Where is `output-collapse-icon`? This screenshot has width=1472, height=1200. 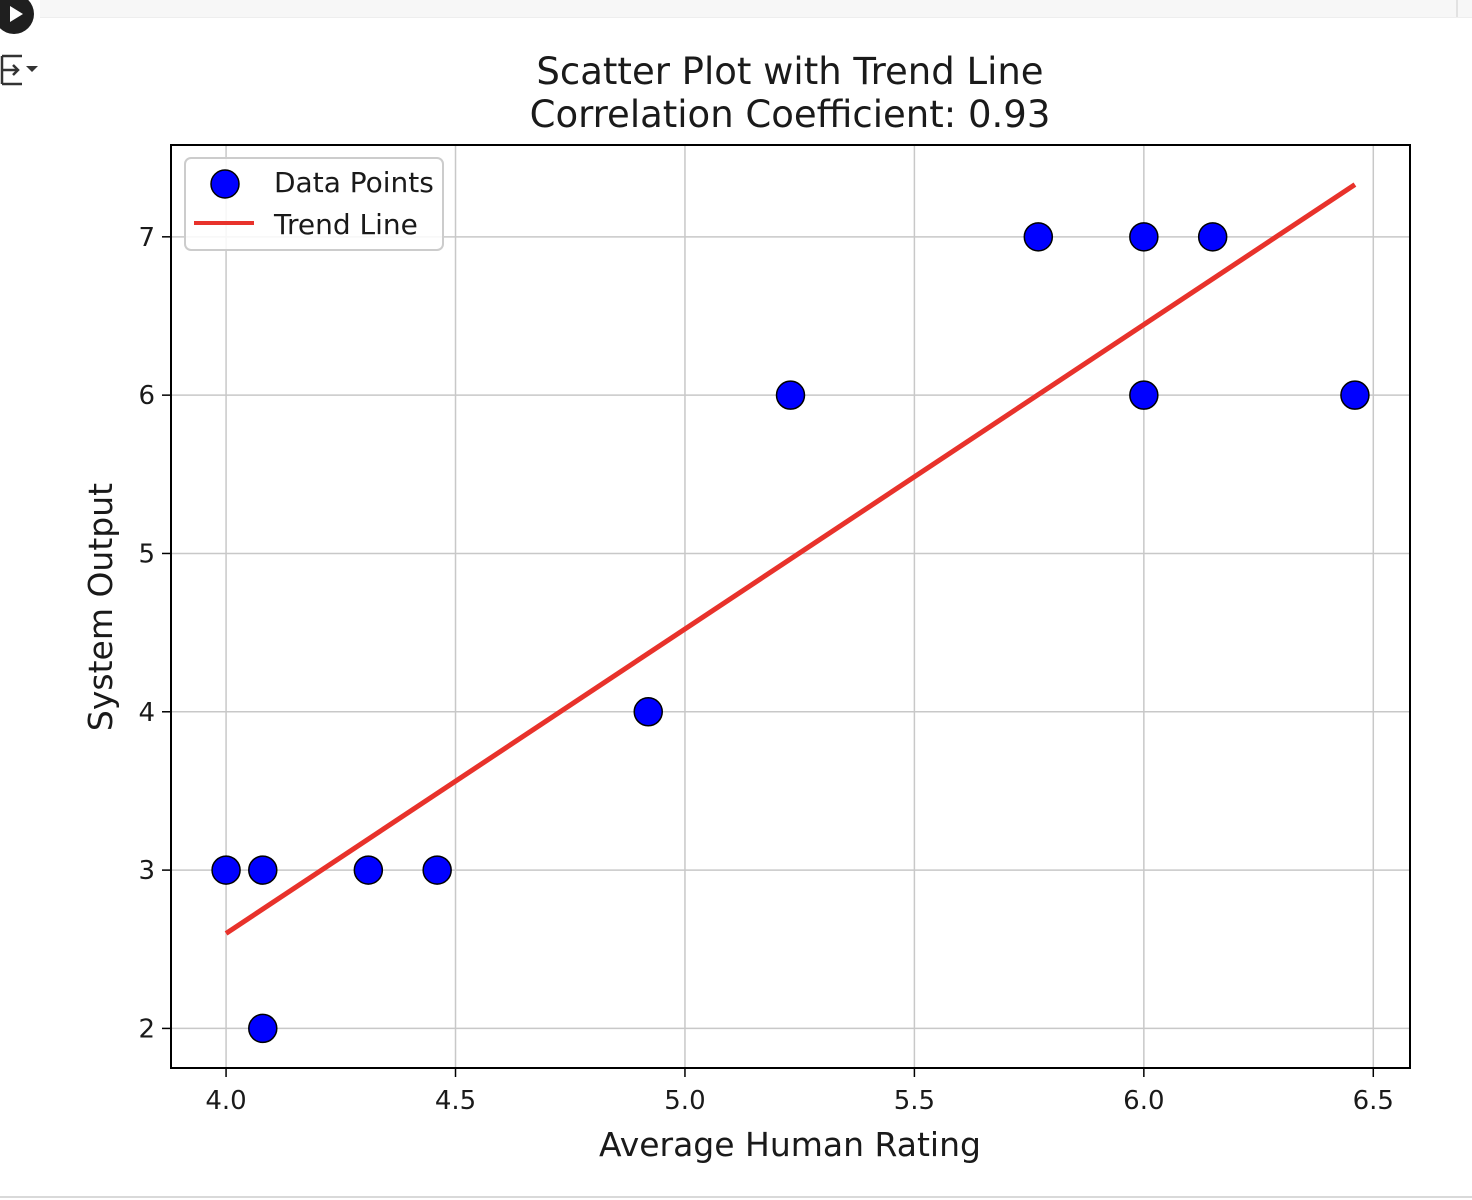
output-collapse-icon is located at coordinates (19, 70).